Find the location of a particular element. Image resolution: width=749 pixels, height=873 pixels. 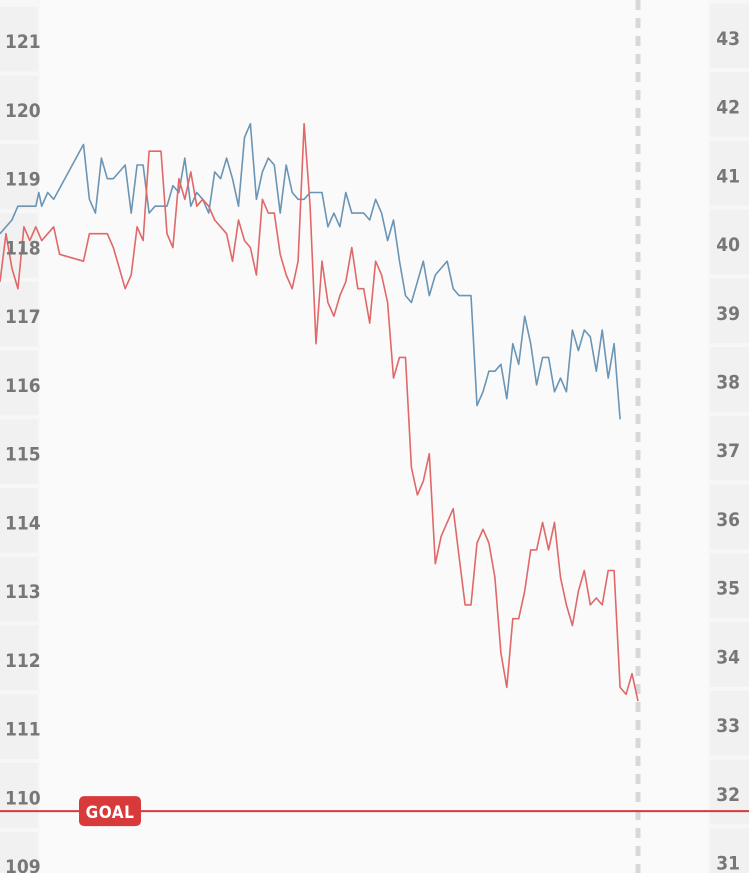

left-tick-label: 110 is located at coordinates (23, 798).